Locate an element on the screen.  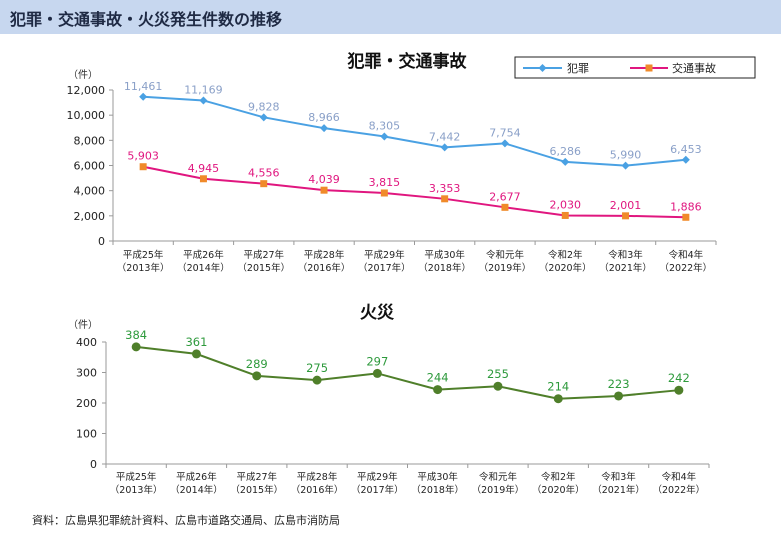
x-tick-sublabel: （2022年） is located at coordinates (679, 490).